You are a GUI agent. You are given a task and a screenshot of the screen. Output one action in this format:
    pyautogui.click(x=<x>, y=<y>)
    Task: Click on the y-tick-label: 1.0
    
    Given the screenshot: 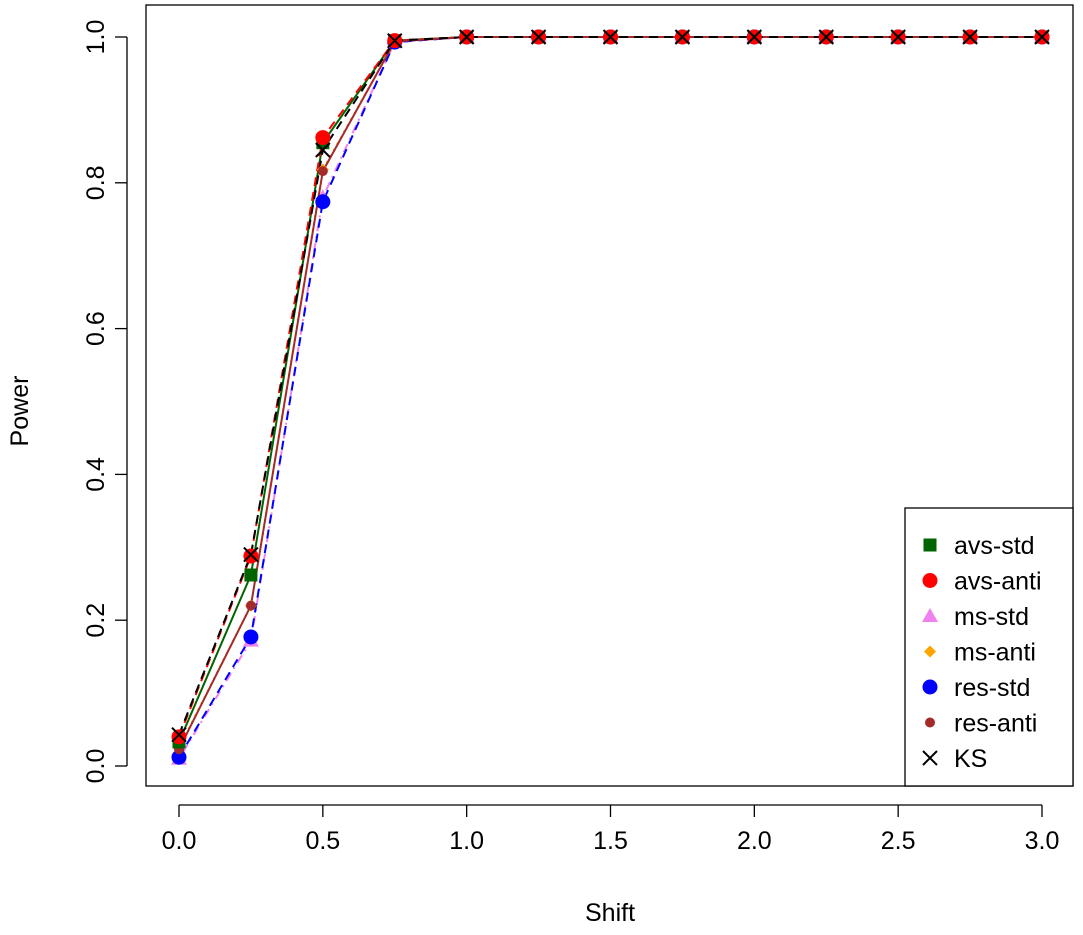 What is the action you would take?
    pyautogui.click(x=96, y=37)
    